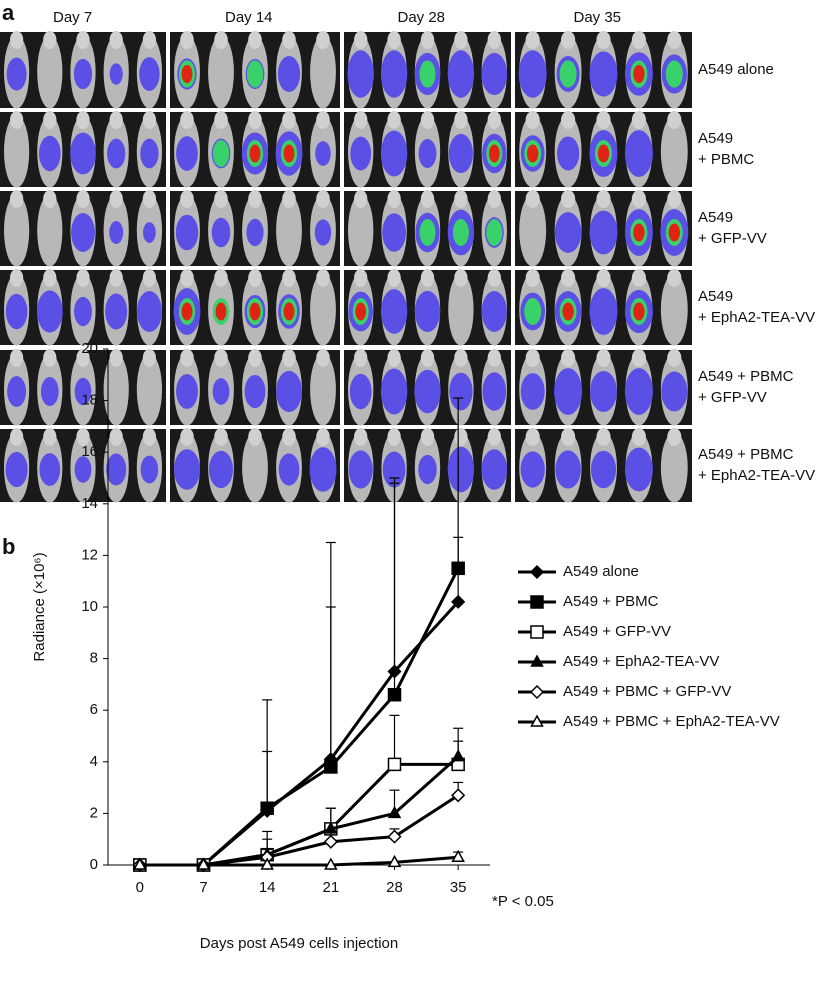 Image resolution: width=835 pixels, height=988 pixels. I want to click on row-label: + GFP-VV, so click(732, 397).